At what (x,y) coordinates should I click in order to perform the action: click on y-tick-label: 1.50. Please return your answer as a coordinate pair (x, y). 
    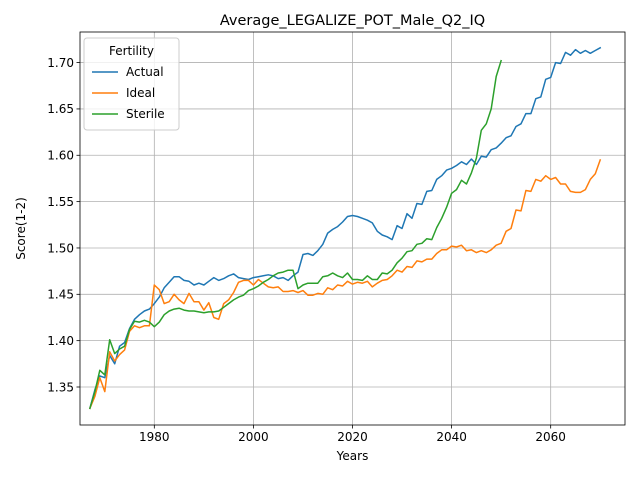
    Looking at the image, I should click on (60, 248).